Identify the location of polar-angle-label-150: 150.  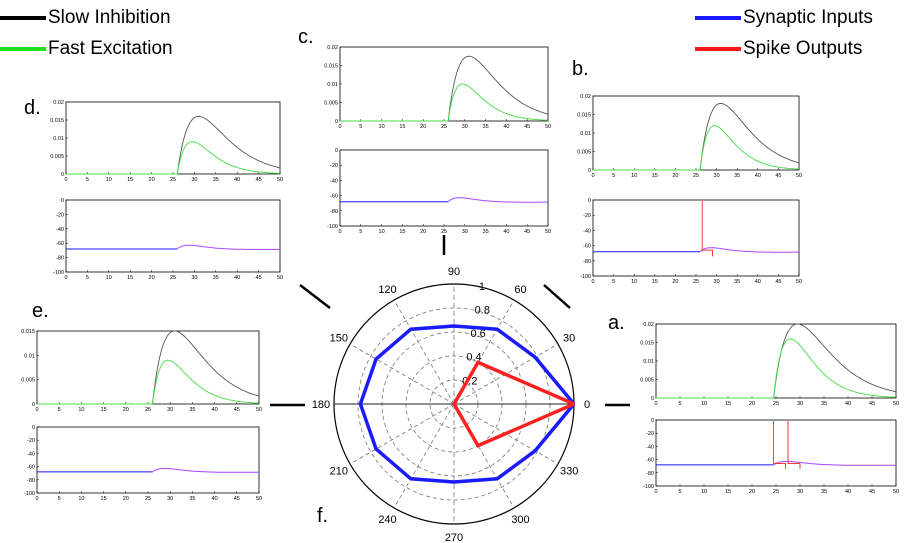
(339, 339).